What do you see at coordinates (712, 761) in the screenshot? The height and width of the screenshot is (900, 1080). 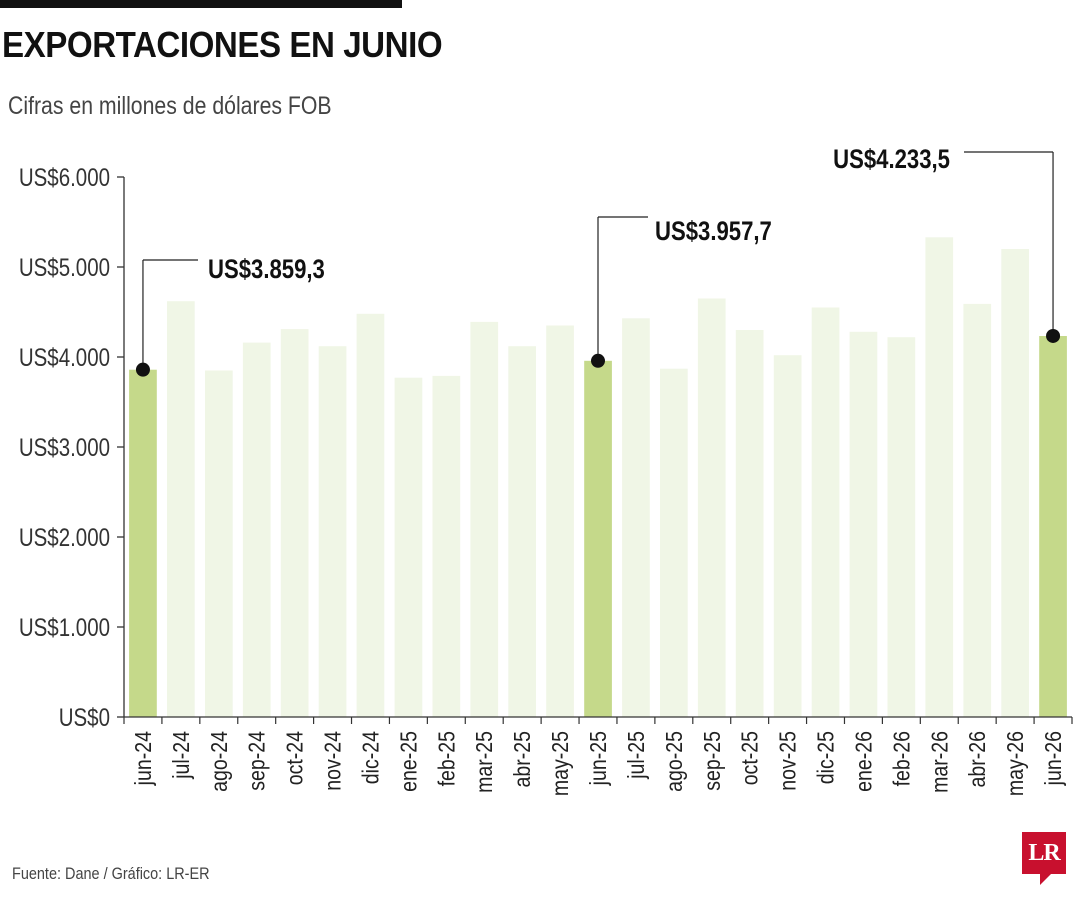 I see `x-tick-label-sep-25: sep-25` at bounding box center [712, 761].